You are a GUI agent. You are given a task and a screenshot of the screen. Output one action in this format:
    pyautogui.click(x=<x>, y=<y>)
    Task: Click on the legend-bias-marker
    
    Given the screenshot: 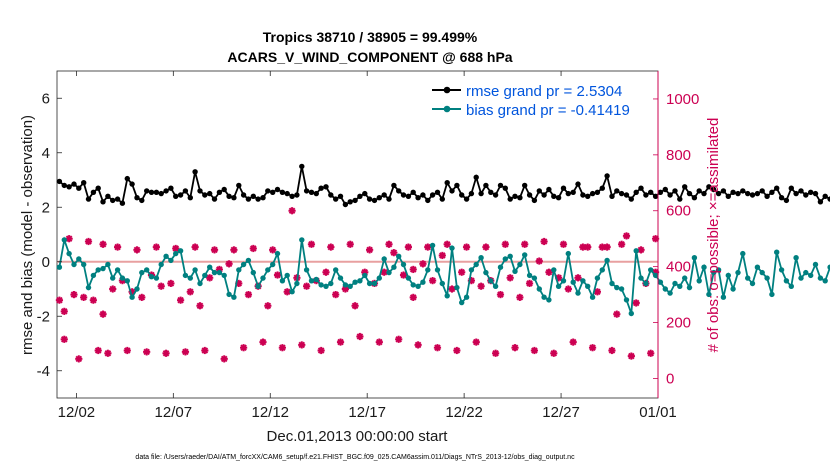 What is the action you would take?
    pyautogui.click(x=447, y=109)
    